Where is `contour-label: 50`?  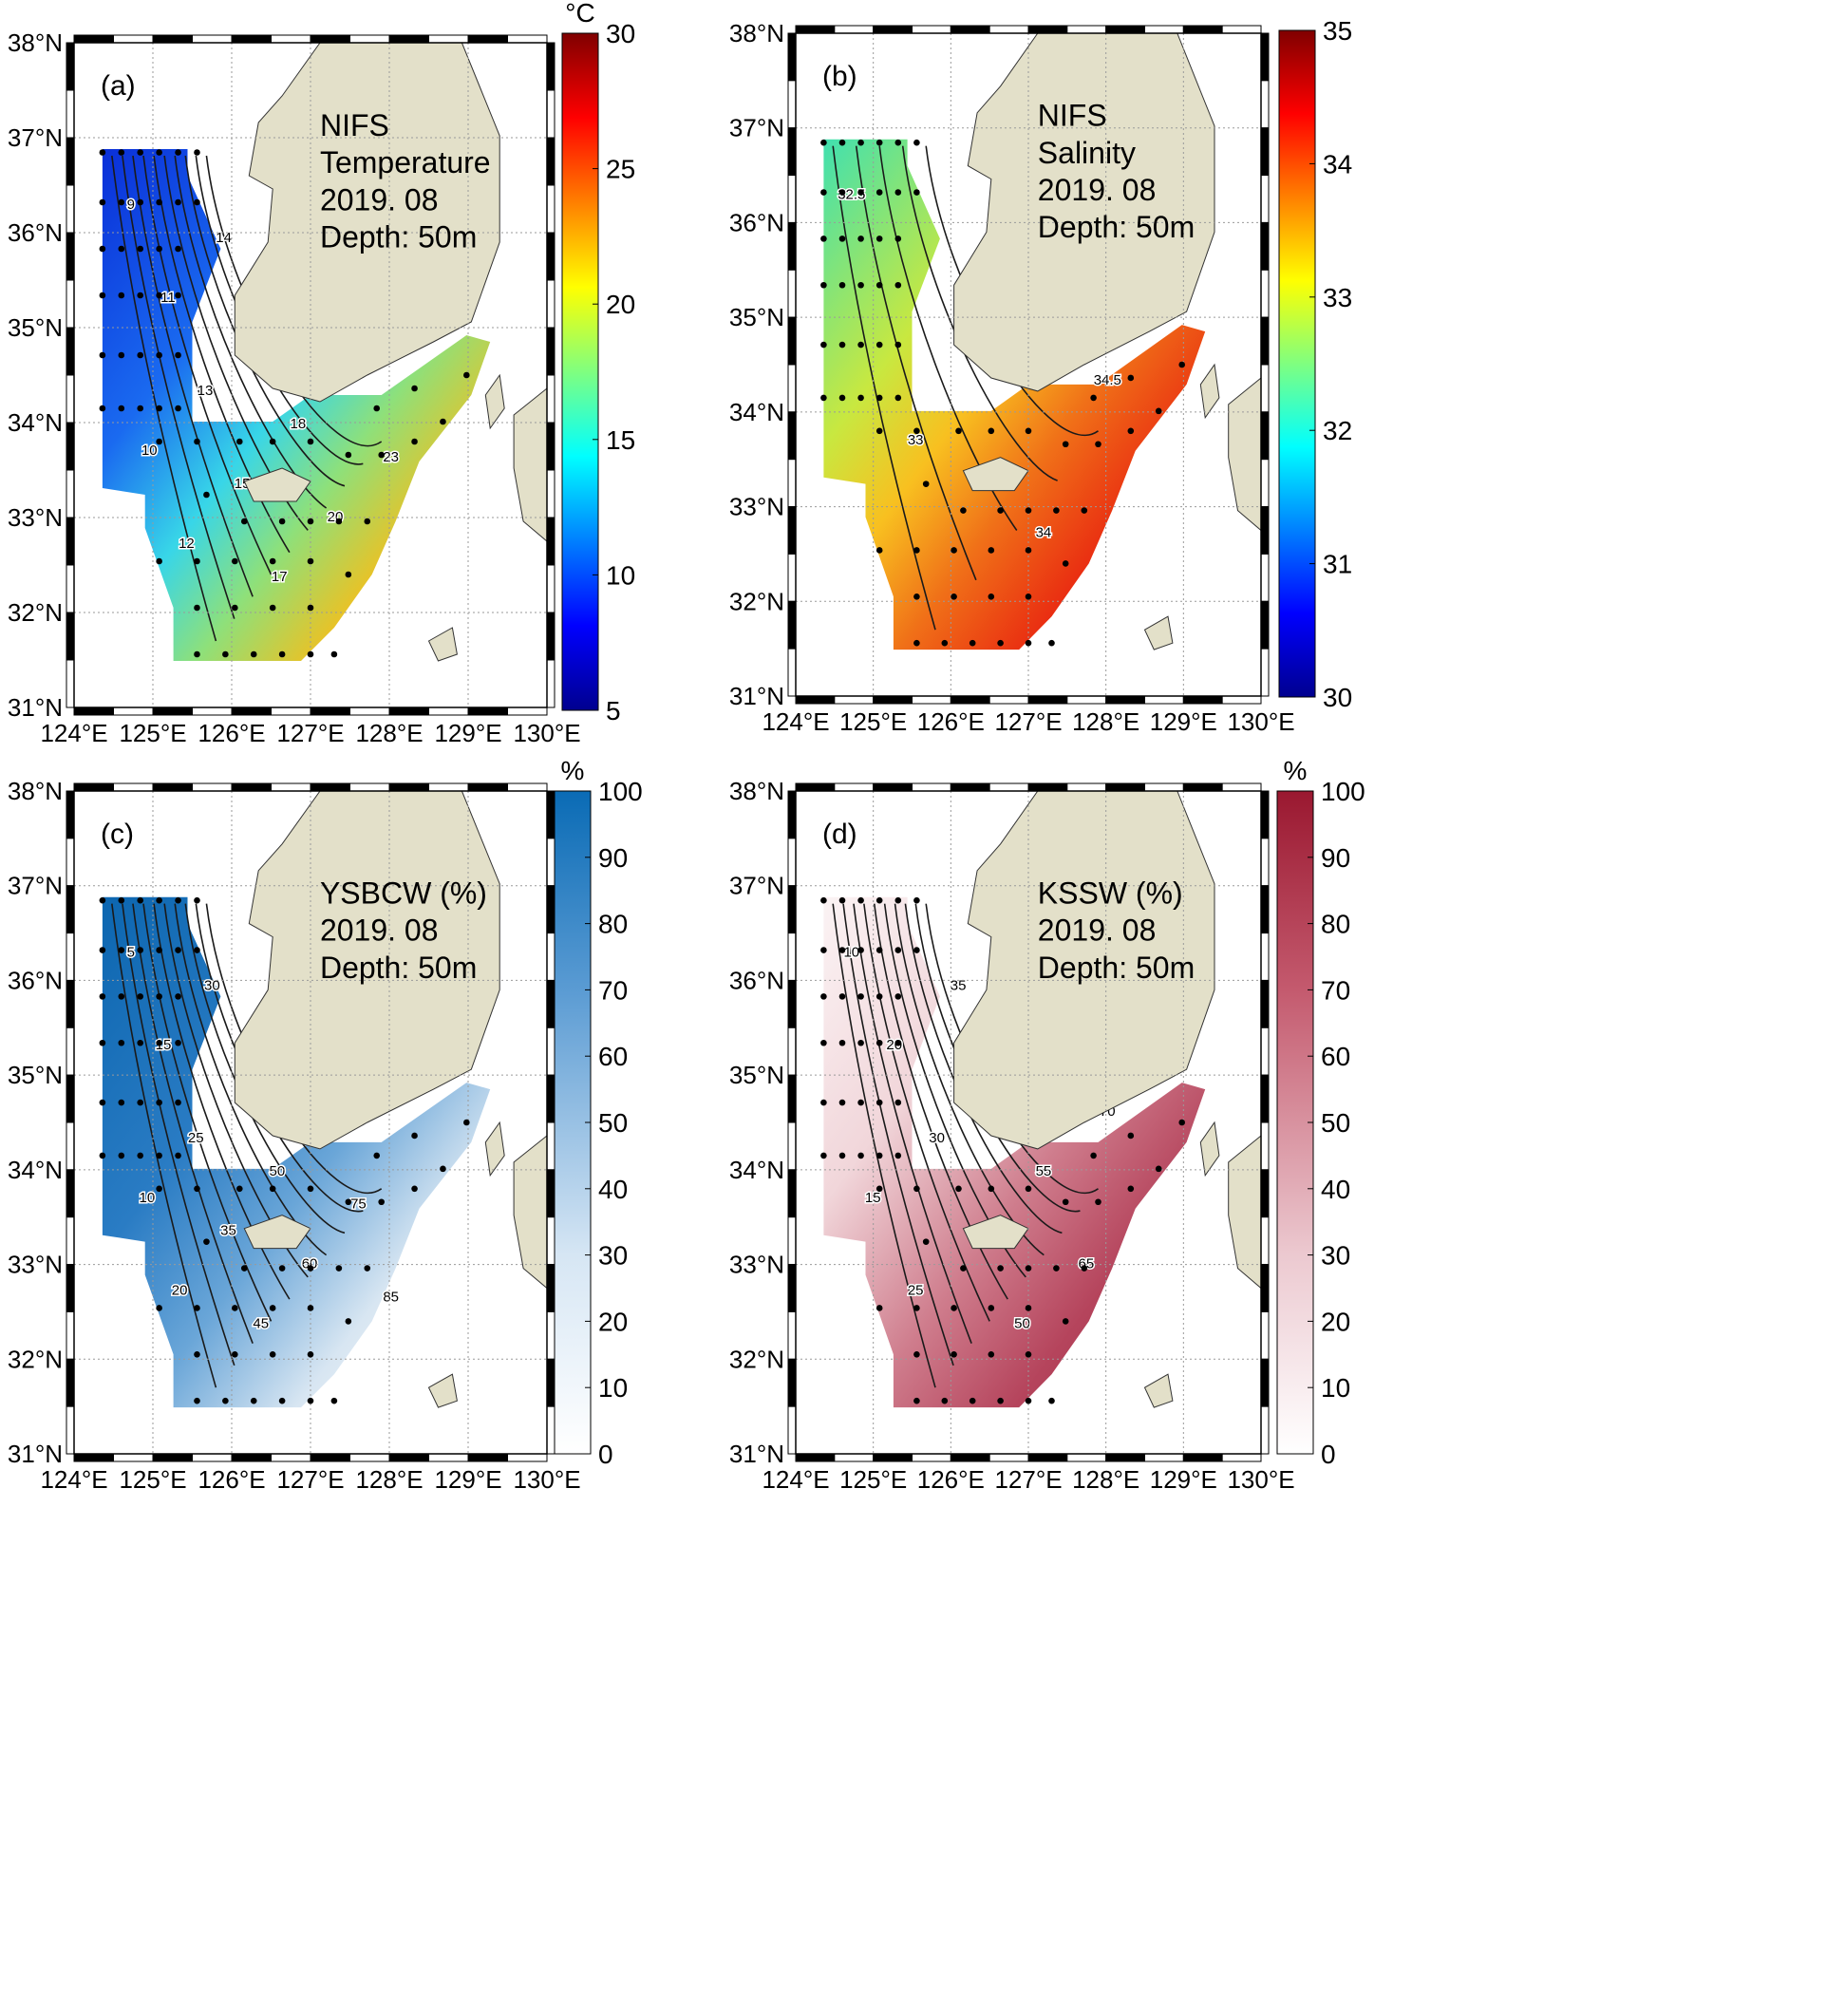 contour-label: 50 is located at coordinates (277, 1171).